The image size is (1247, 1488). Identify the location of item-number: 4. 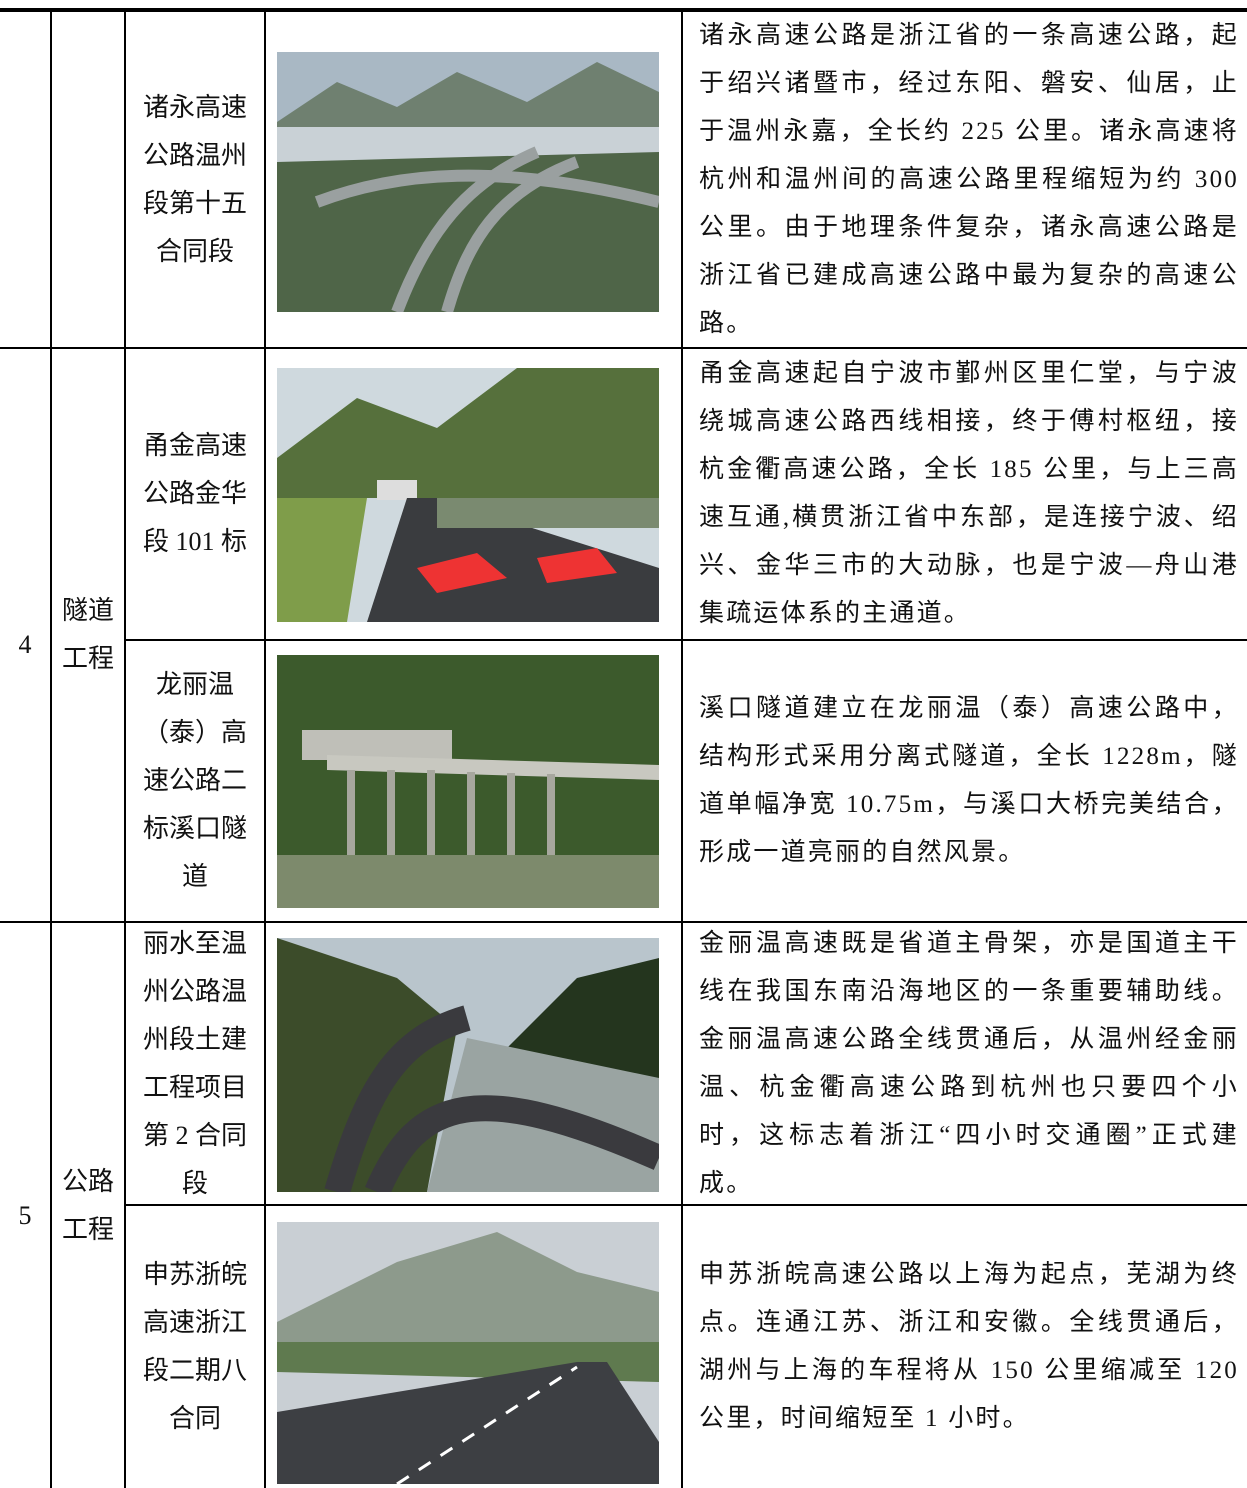
(25, 644).